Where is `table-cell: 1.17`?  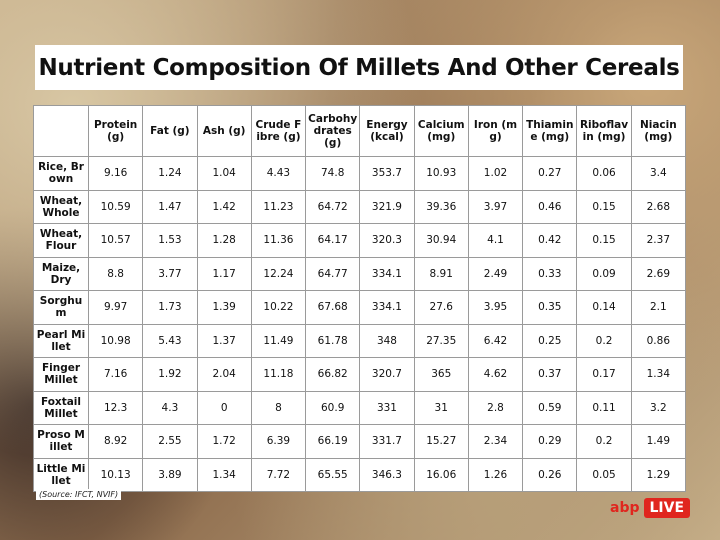 table-cell: 1.17 is located at coordinates (224, 273).